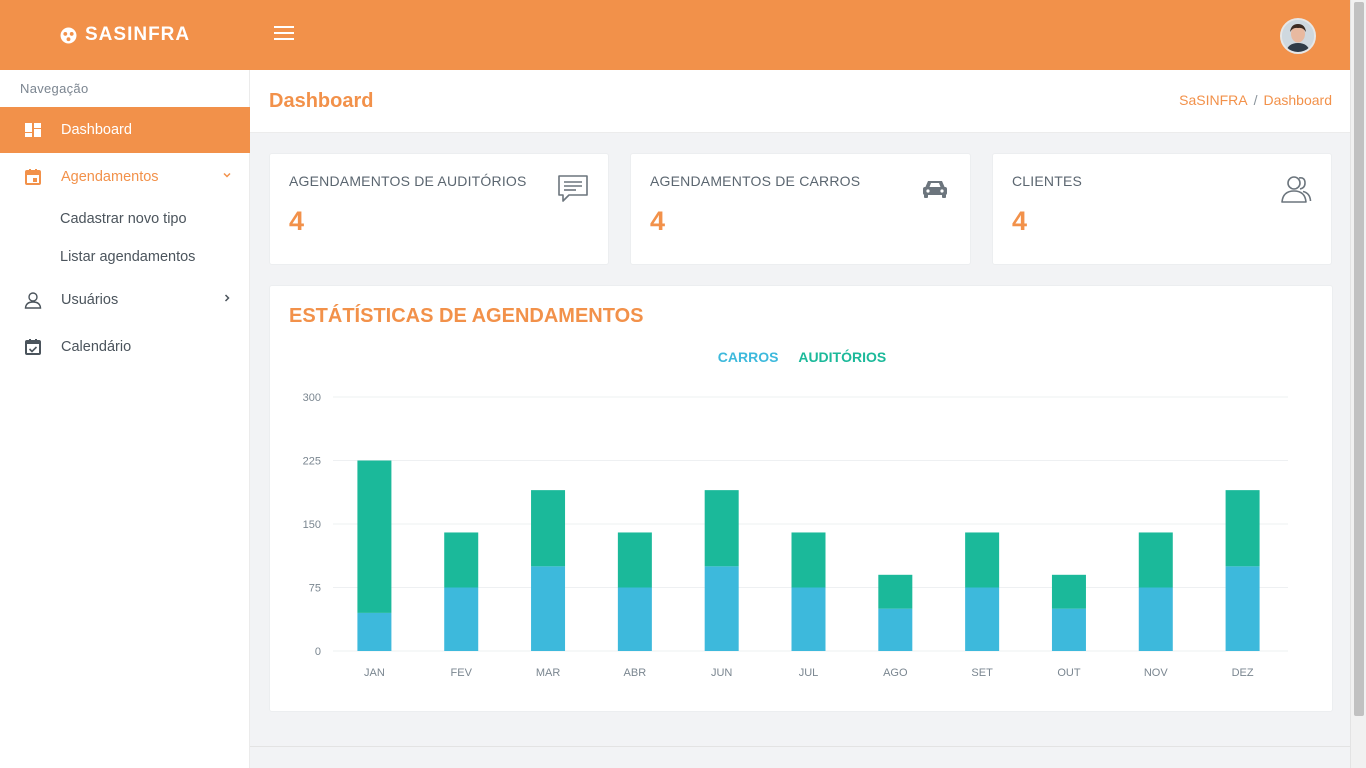  I want to click on calendar-check-icon, so click(33, 347).